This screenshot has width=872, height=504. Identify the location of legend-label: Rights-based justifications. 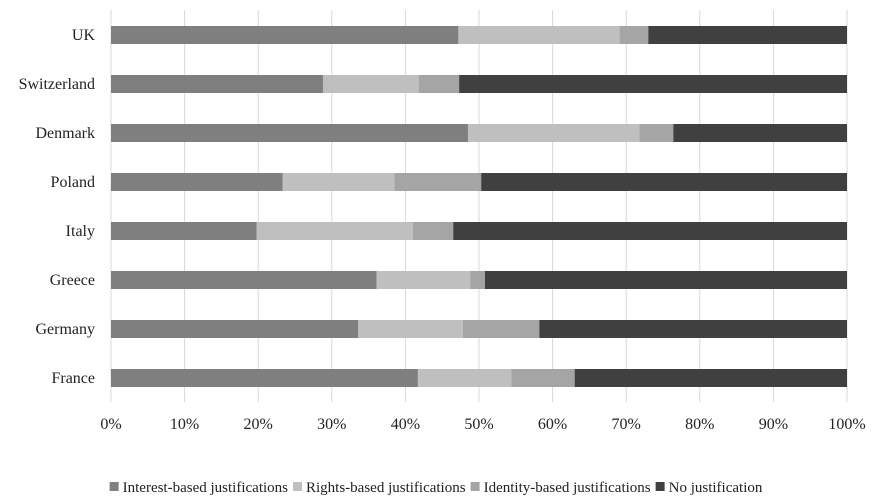
(386, 488).